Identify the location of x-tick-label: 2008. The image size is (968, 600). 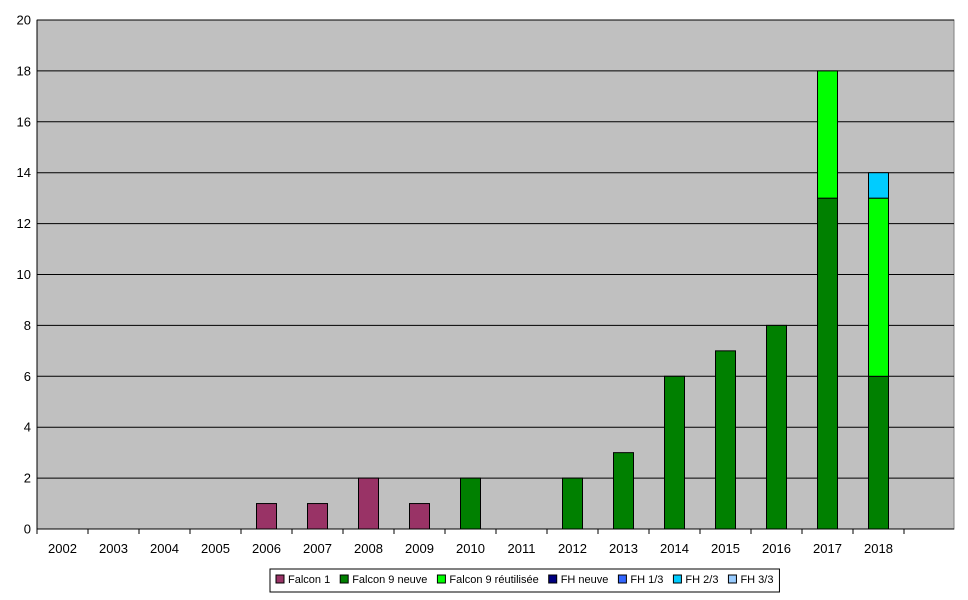
(368, 548).